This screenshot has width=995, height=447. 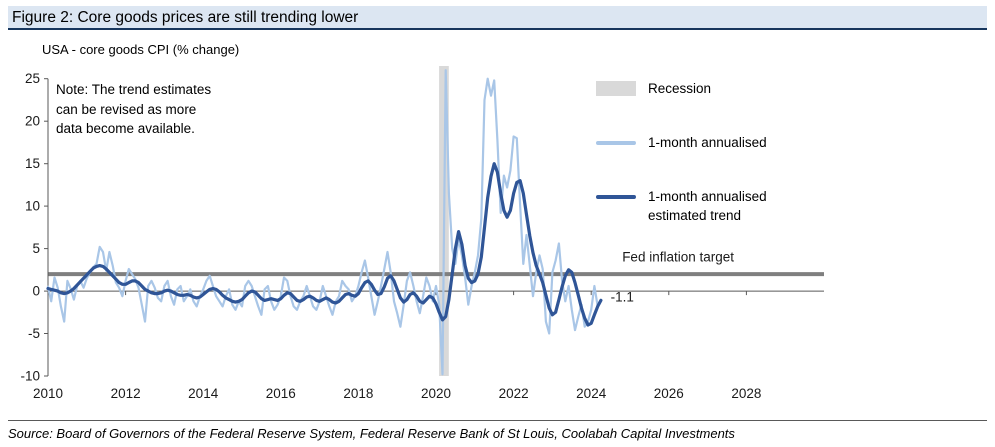 What do you see at coordinates (358, 393) in the screenshot?
I see `x-tick-label: 2018` at bounding box center [358, 393].